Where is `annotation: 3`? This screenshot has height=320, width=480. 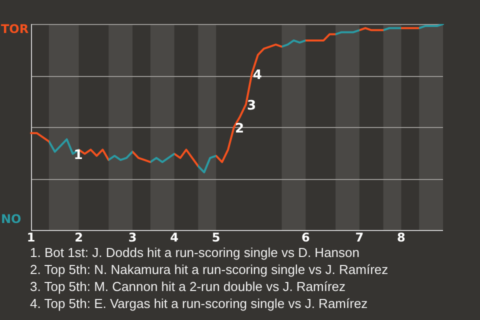
annotation: 3 is located at coordinates (251, 106).